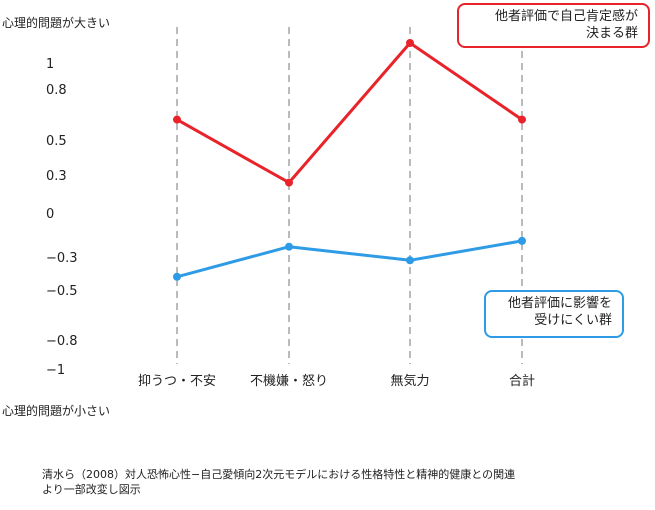  Describe the element at coordinates (573, 320) in the screenshot. I see `legend-blue-line-2: 受けにくい群` at that location.